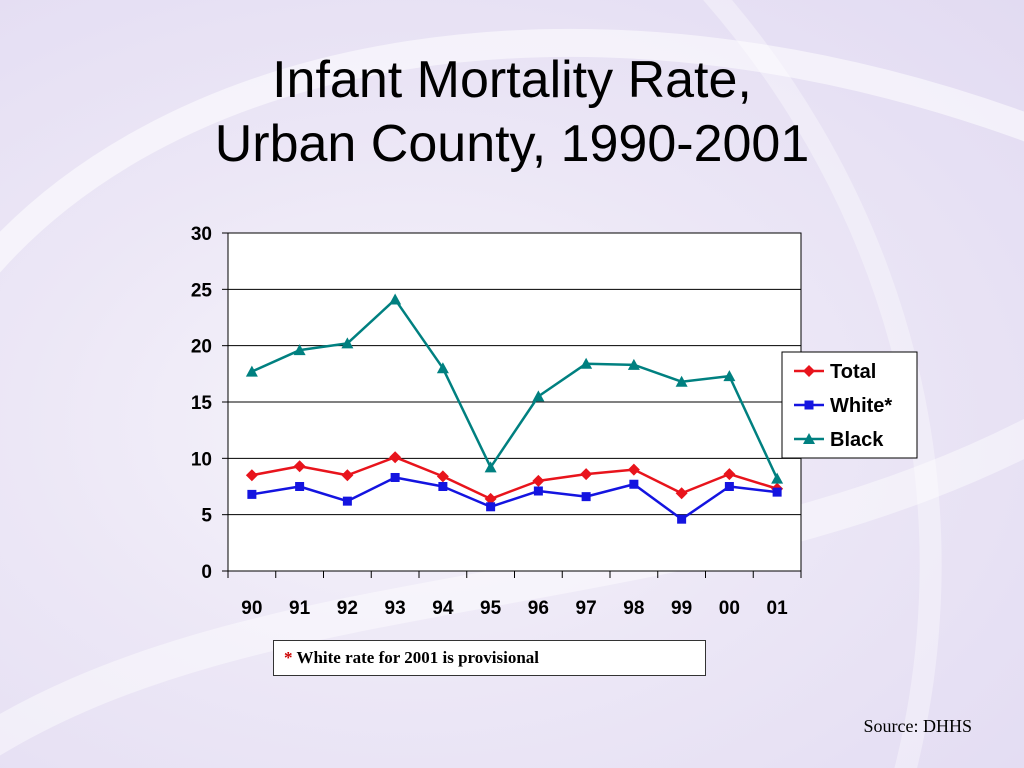 The image size is (1024, 768). I want to click on legend-label-total: Total, so click(853, 372).